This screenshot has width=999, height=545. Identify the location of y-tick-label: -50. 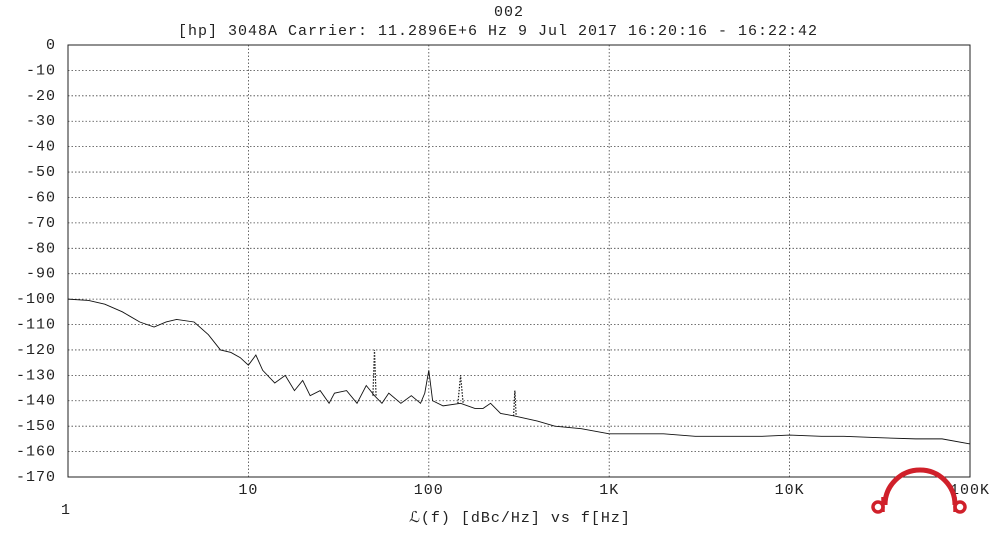
(41, 172).